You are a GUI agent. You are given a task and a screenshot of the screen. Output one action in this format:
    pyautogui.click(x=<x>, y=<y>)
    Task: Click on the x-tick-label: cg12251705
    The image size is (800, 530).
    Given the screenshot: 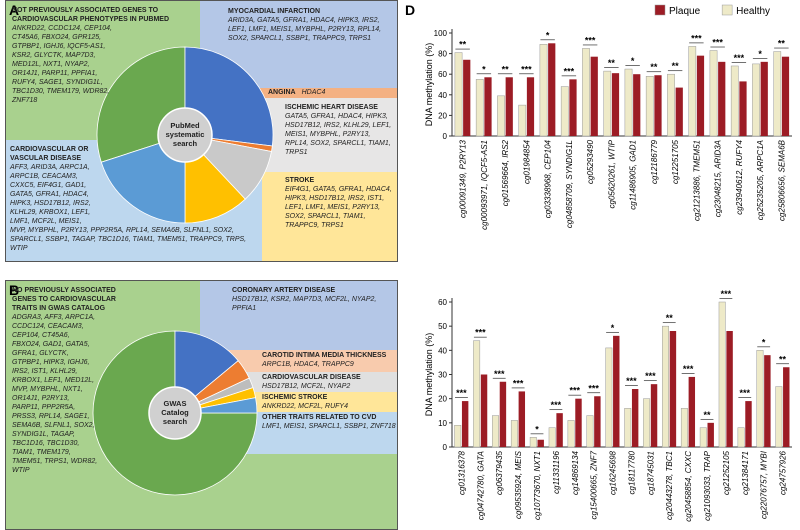 What is the action you would take?
    pyautogui.click(x=675, y=161)
    